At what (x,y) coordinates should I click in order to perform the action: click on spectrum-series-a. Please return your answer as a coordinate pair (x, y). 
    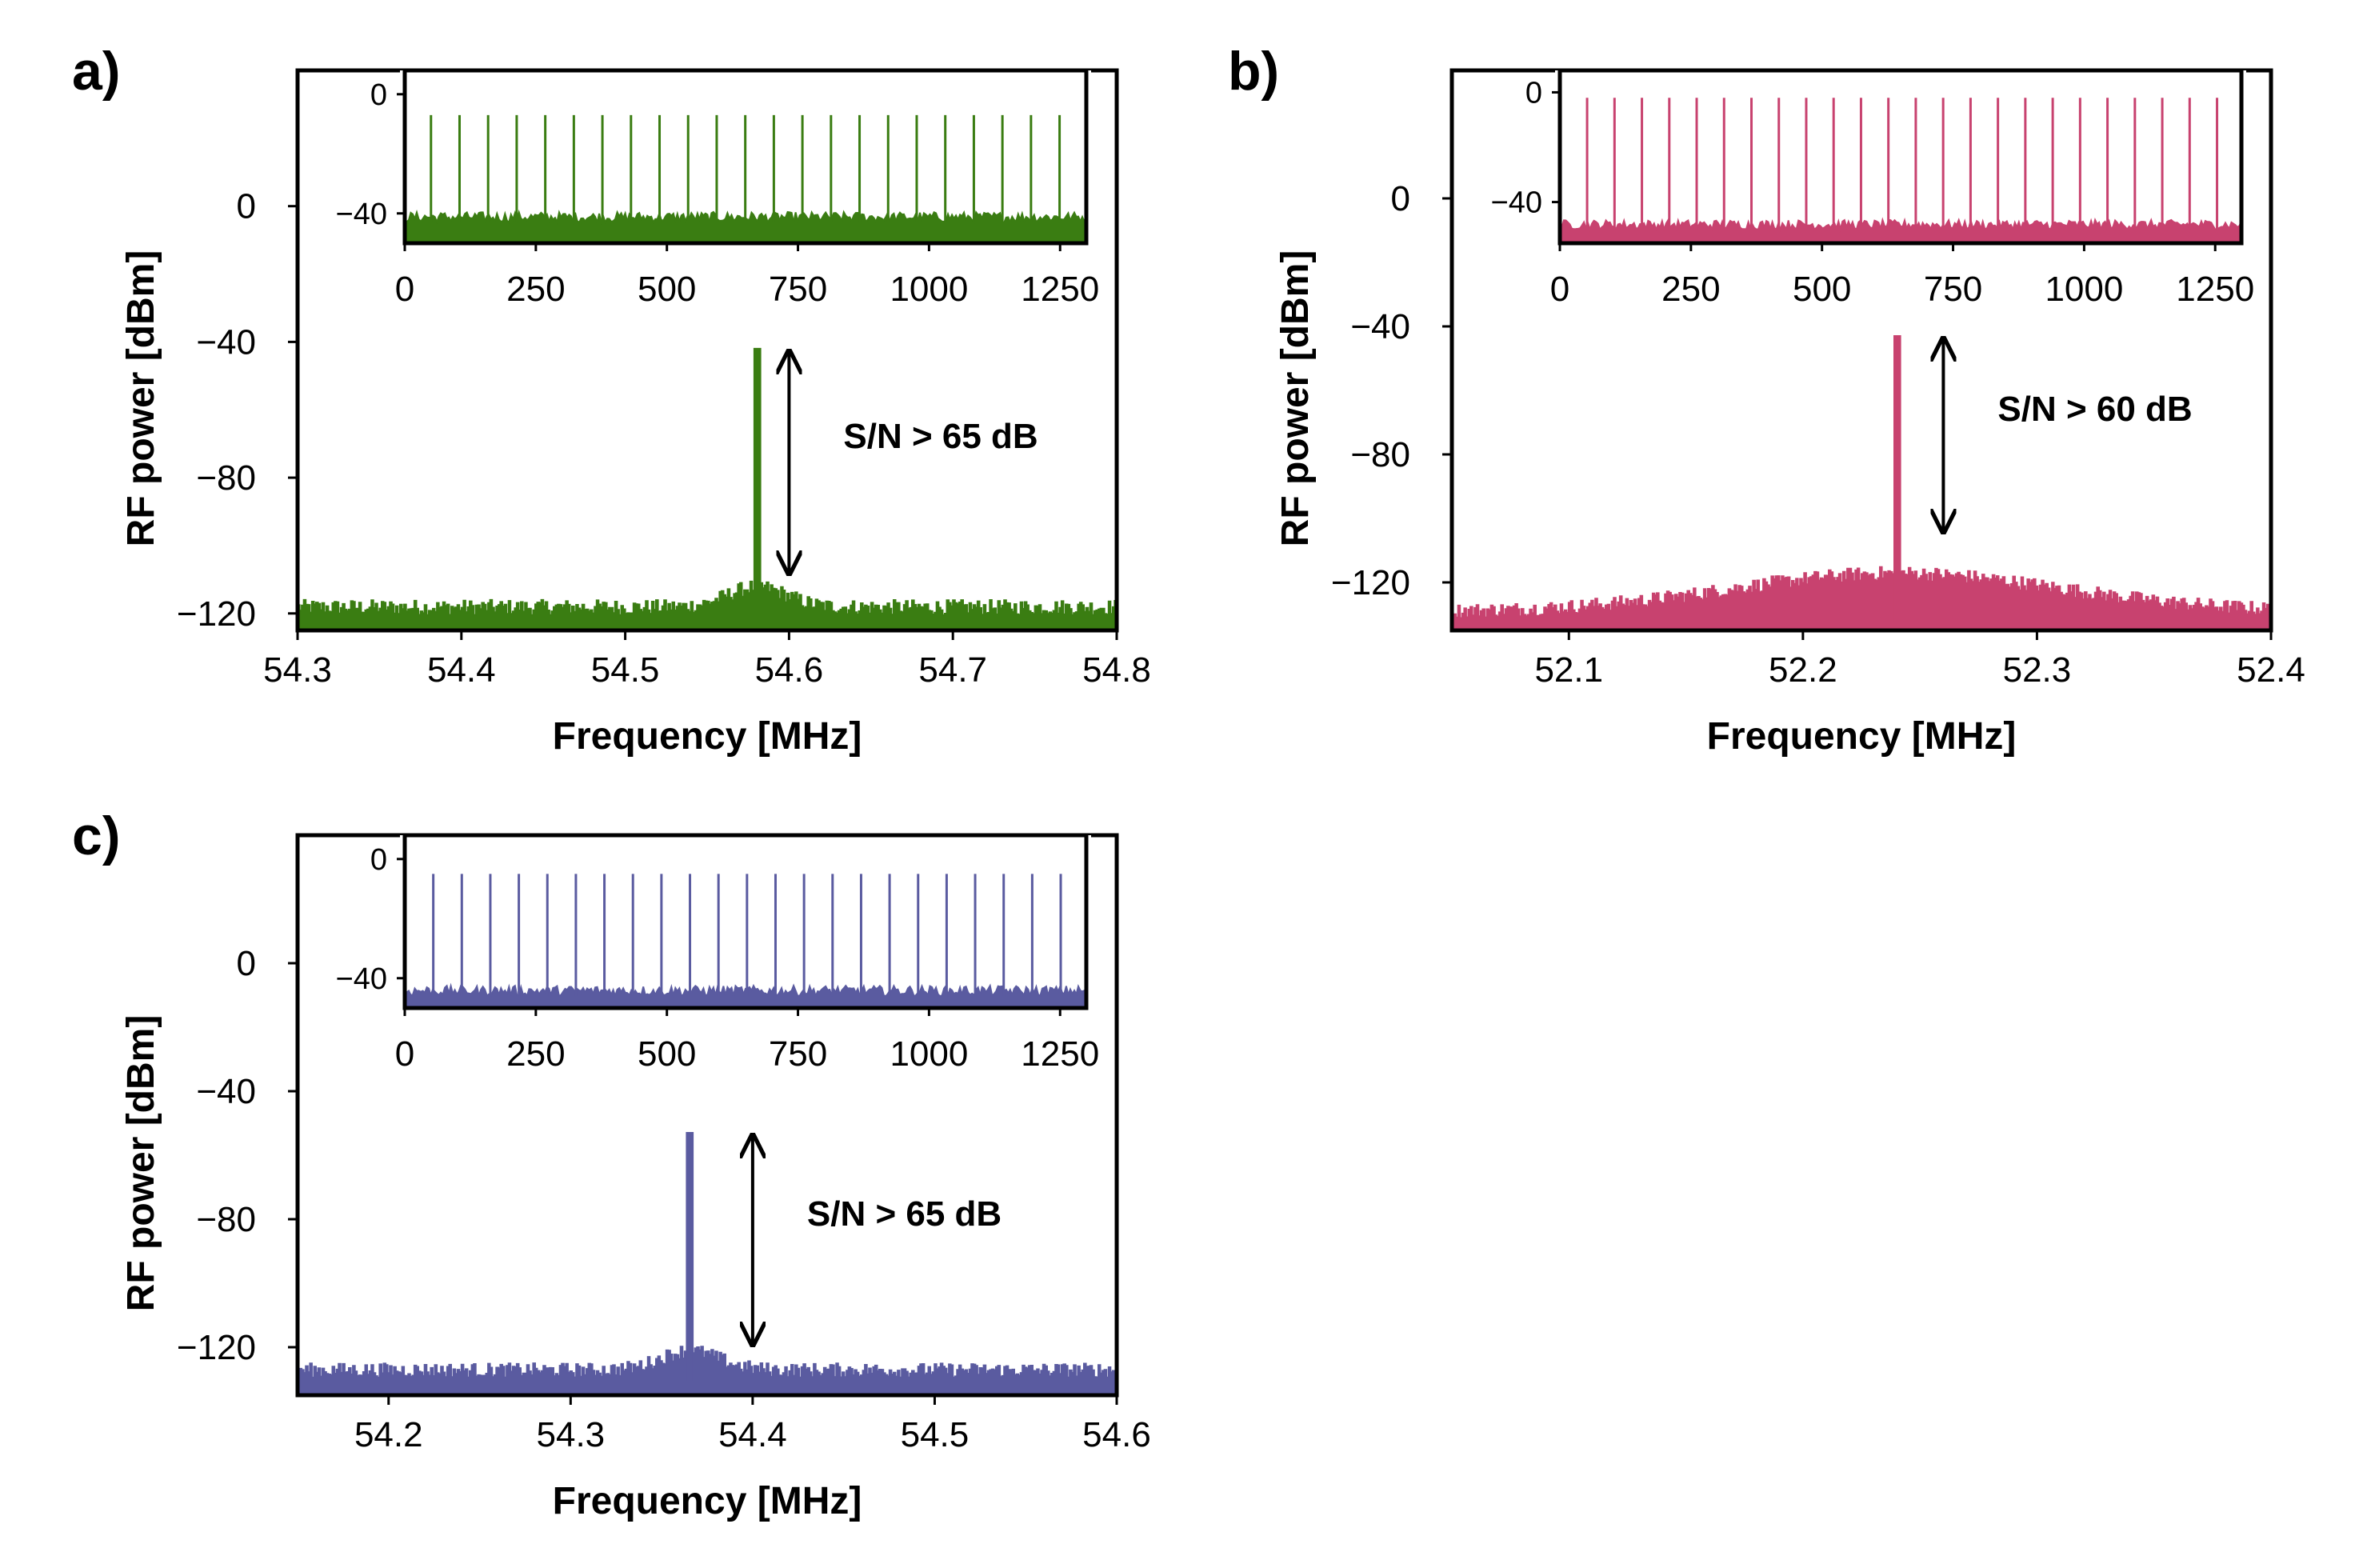
    Looking at the image, I should click on (707, 488).